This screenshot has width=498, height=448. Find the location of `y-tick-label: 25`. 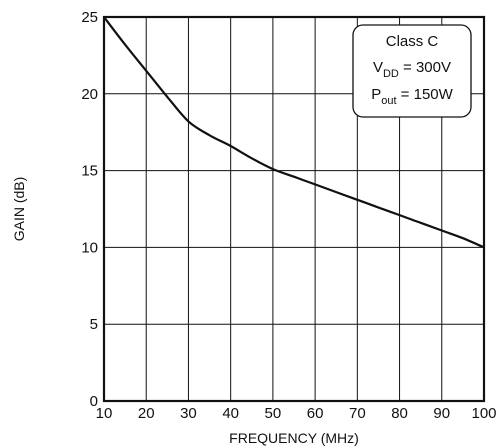

y-tick-label: 25 is located at coordinates (89, 17).